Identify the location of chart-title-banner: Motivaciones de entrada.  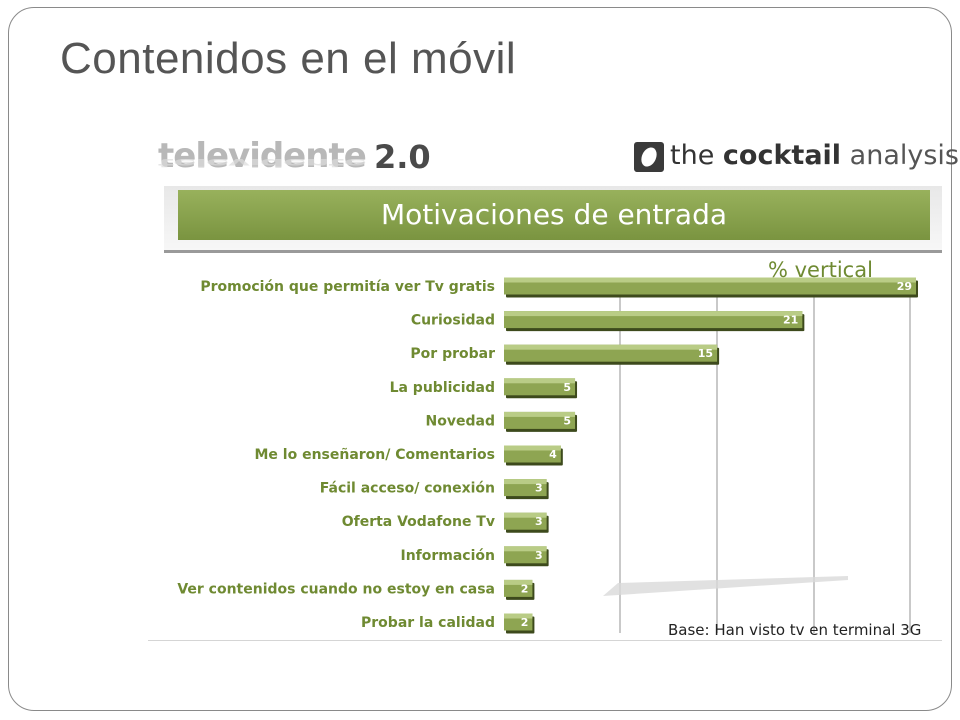
(554, 215).